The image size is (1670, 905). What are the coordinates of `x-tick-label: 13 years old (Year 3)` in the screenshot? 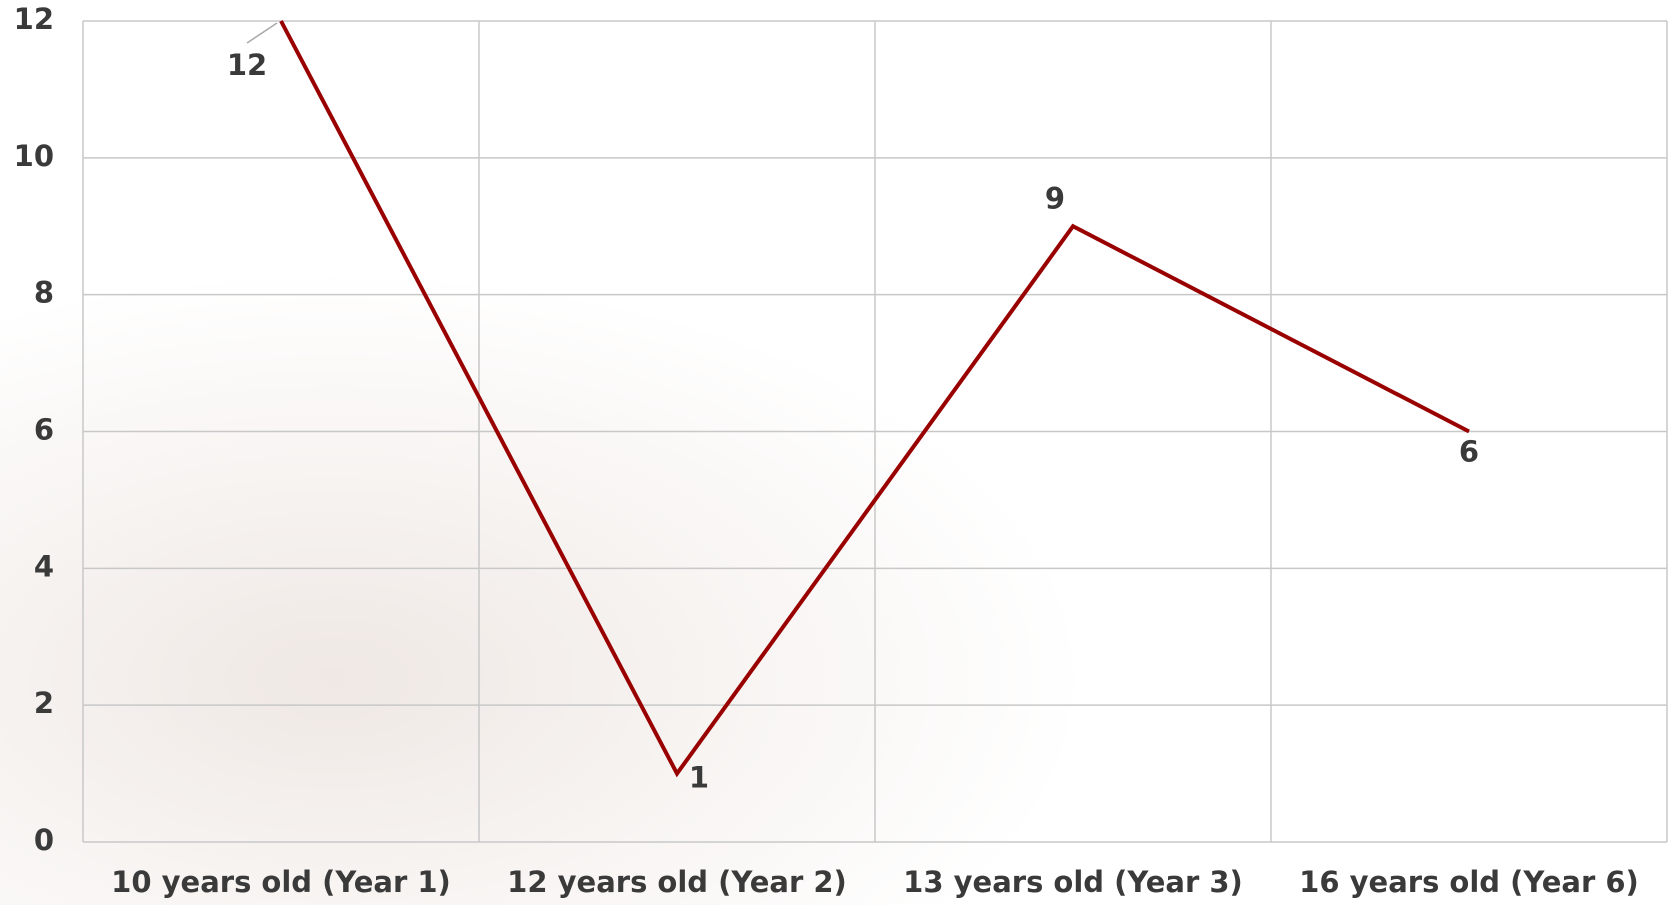 It's located at (1073, 882).